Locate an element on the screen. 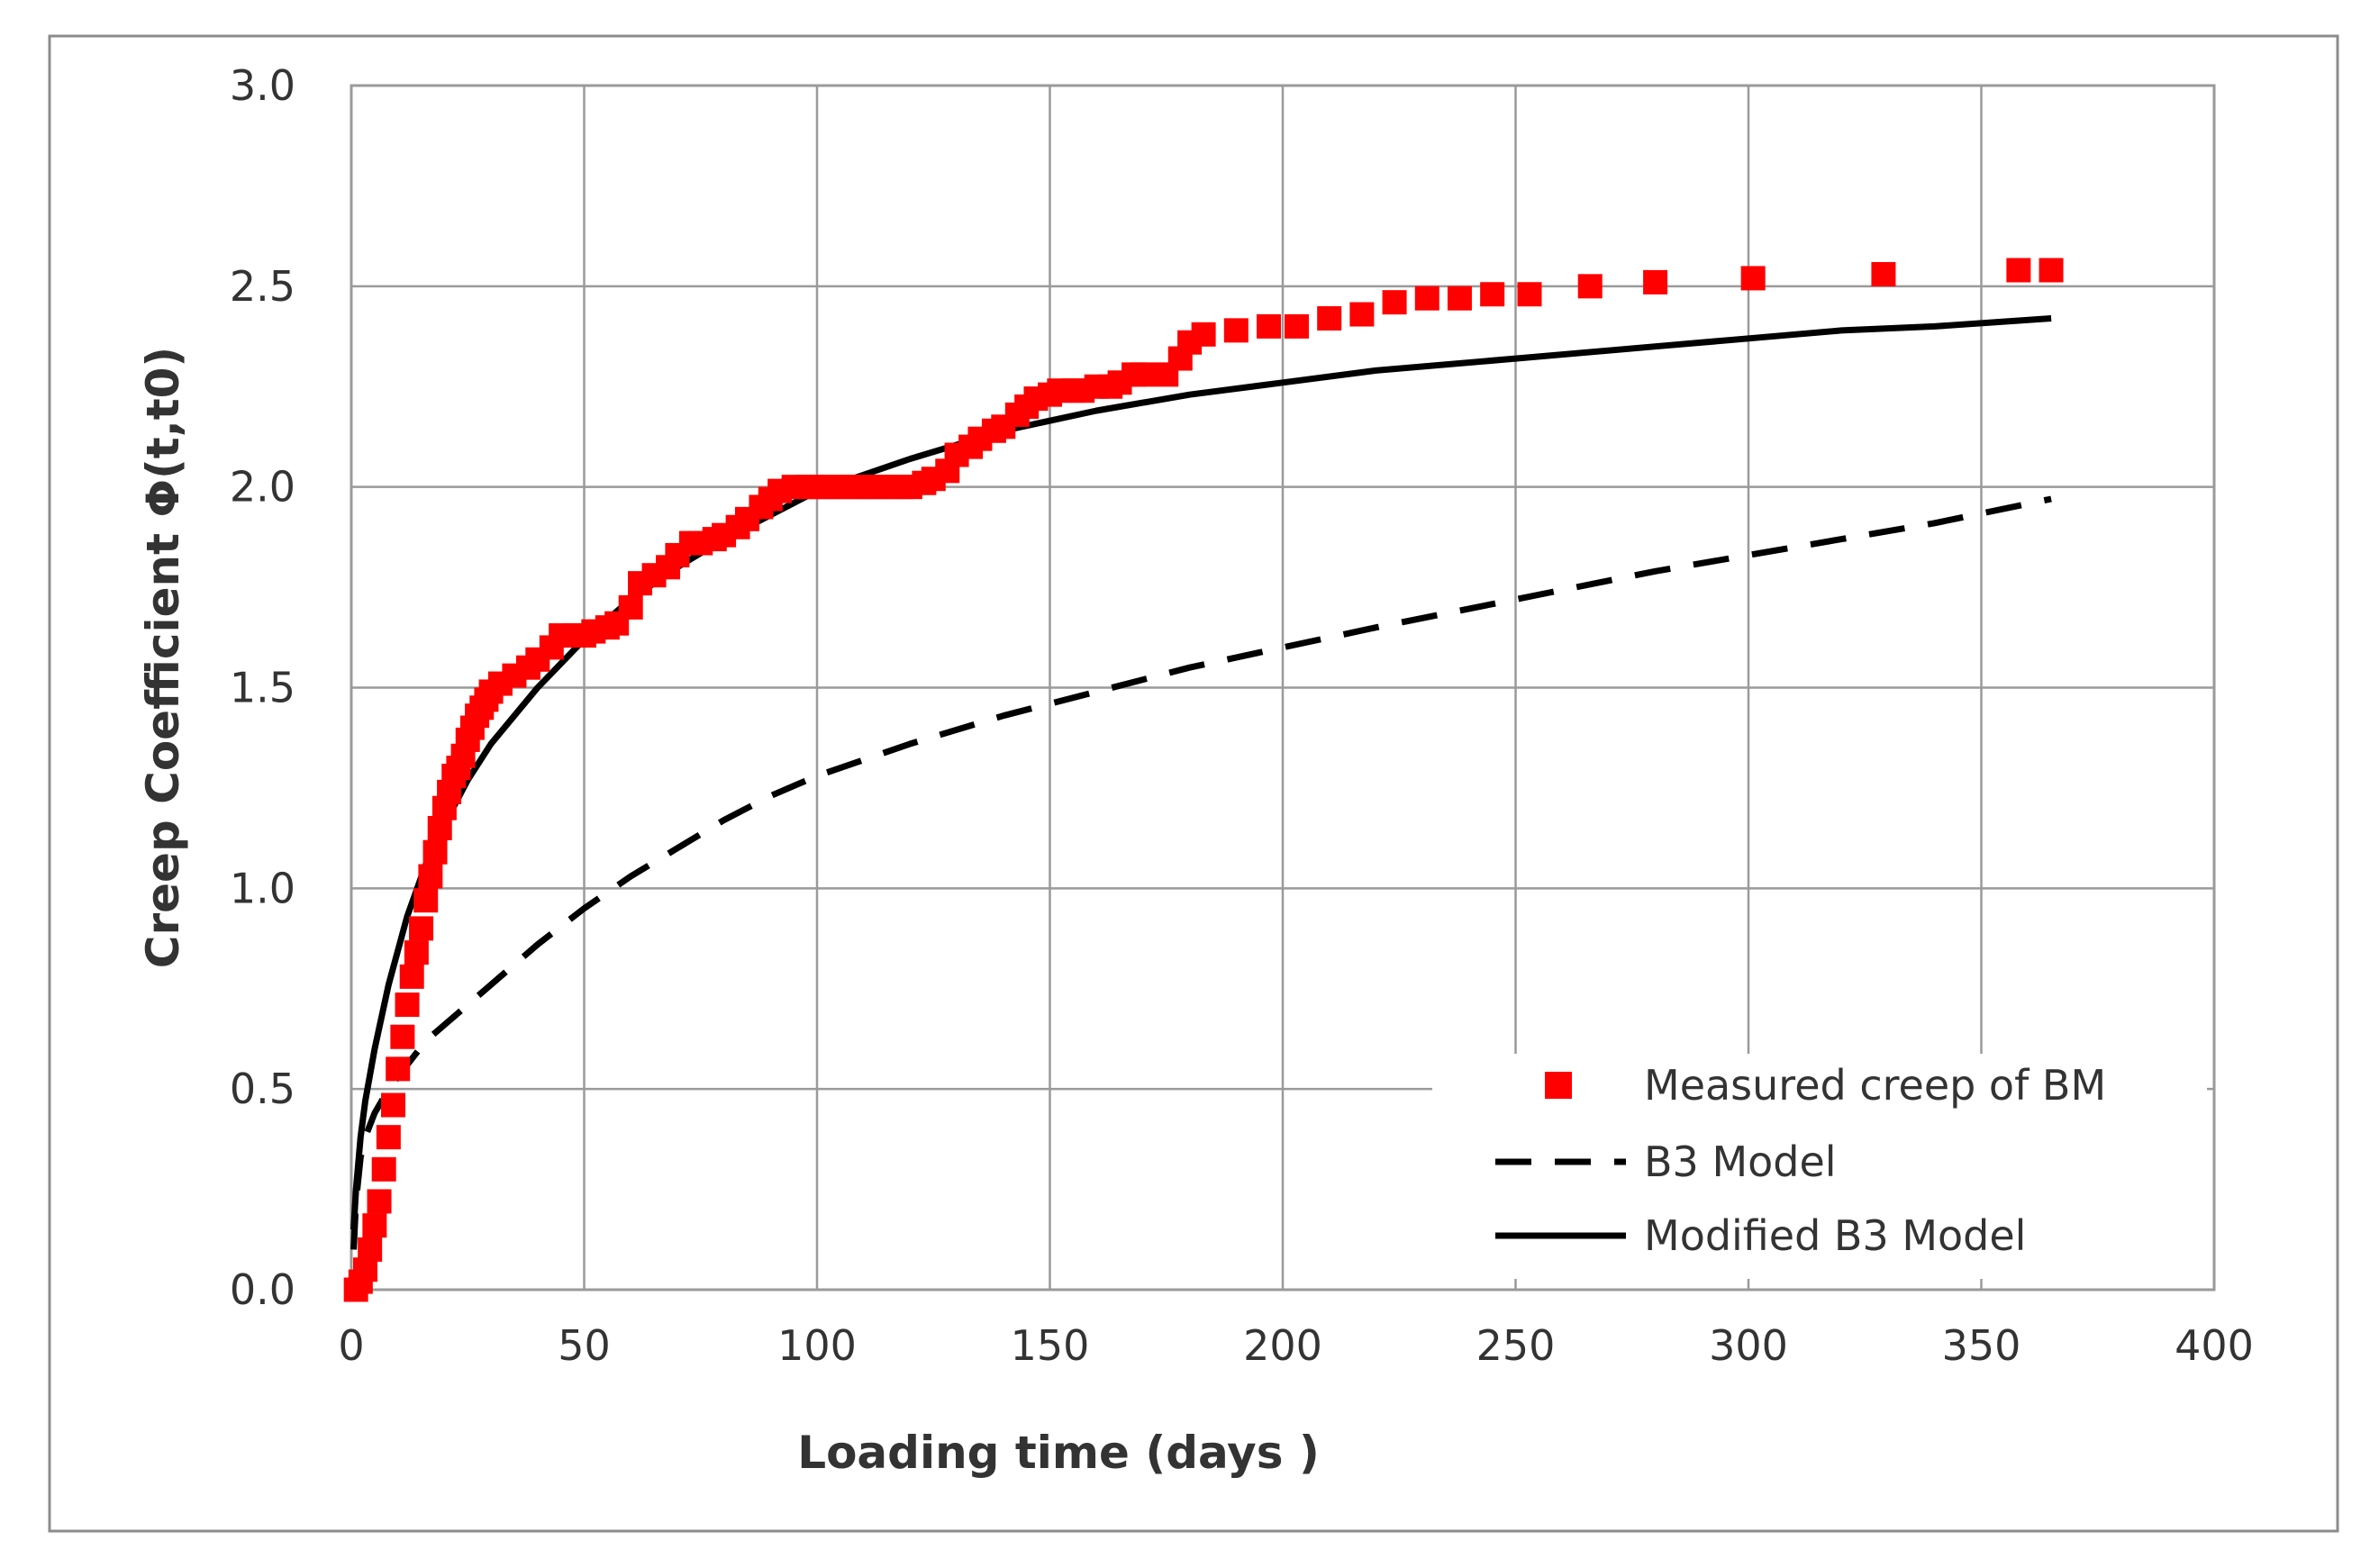  x-tick-label-5: 250 is located at coordinates (1516, 1345).